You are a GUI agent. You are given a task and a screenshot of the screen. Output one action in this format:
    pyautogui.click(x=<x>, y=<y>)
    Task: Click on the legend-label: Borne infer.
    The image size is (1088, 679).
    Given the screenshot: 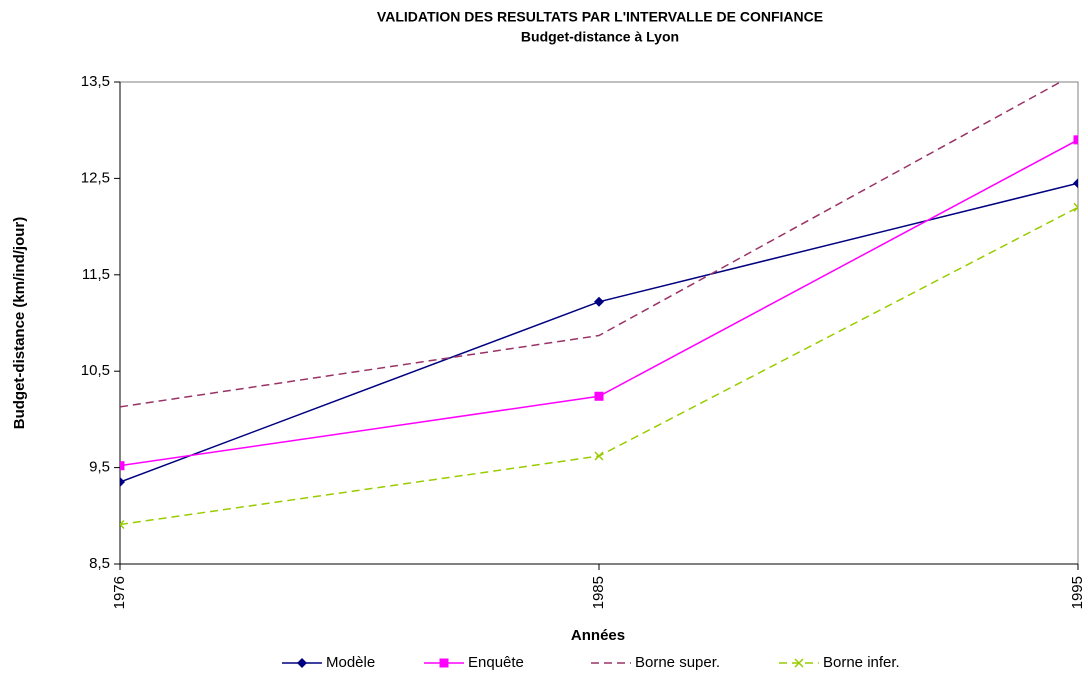 What is the action you would take?
    pyautogui.click(x=861, y=662)
    